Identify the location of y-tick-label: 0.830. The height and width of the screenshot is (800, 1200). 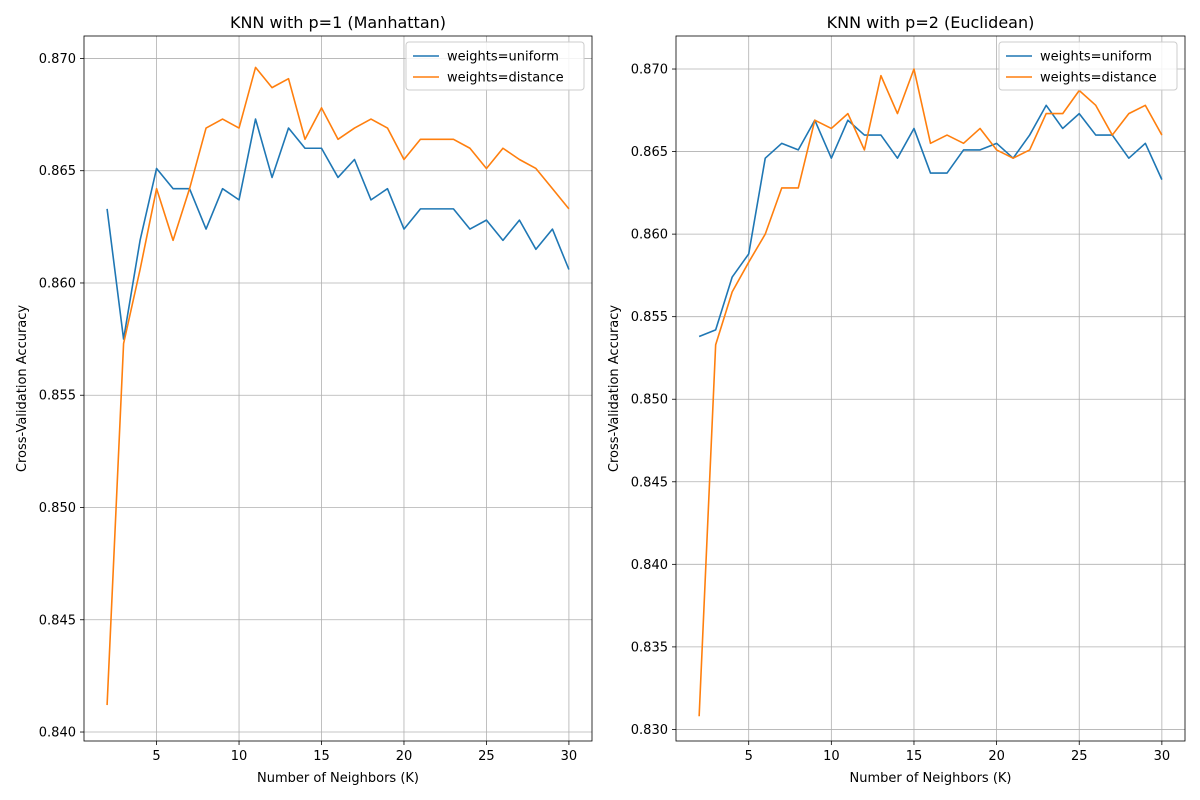
(649, 730).